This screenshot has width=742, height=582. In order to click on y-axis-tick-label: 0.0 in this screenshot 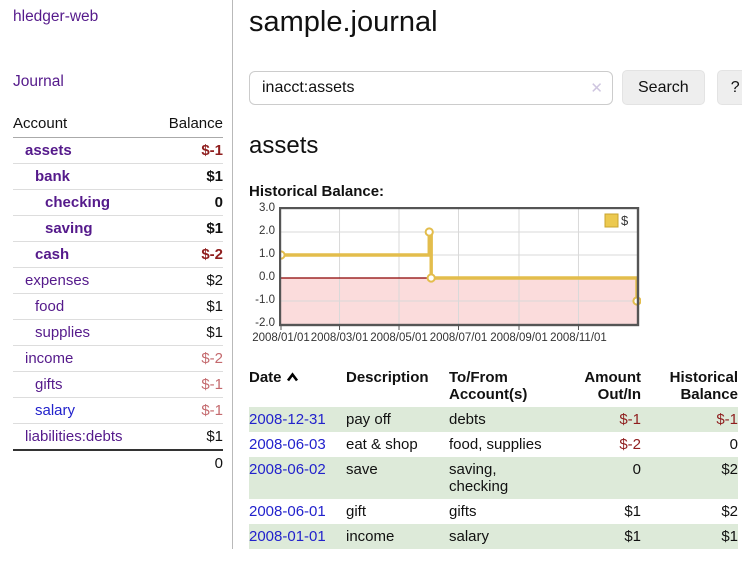, I will do `click(267, 277)`.